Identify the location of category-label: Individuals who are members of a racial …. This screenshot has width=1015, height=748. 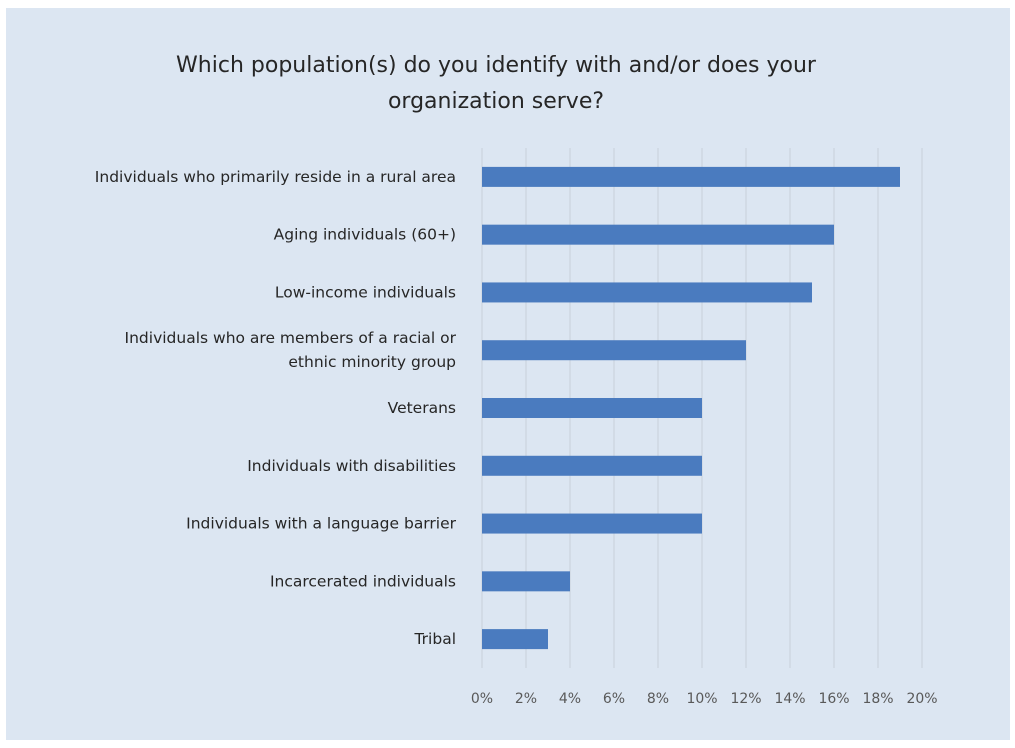
(291, 338).